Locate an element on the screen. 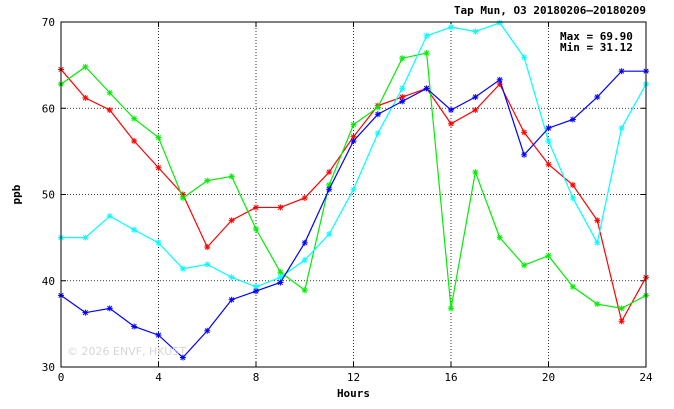  x-tick-label: 16 is located at coordinates (450, 377).